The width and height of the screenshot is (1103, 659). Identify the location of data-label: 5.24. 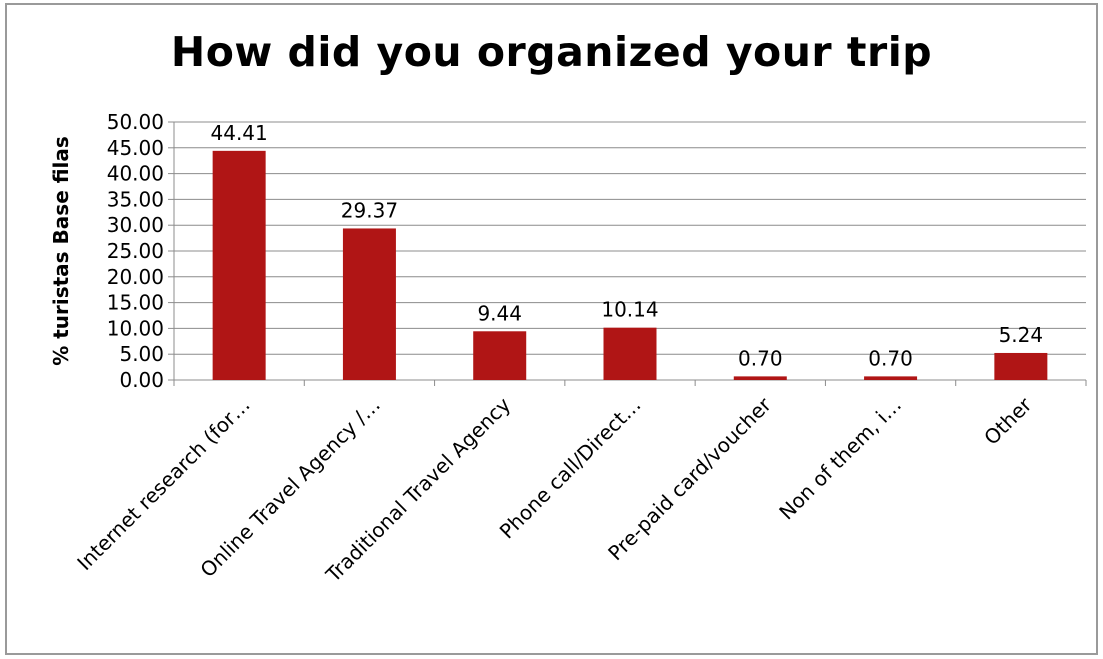
(1021, 335).